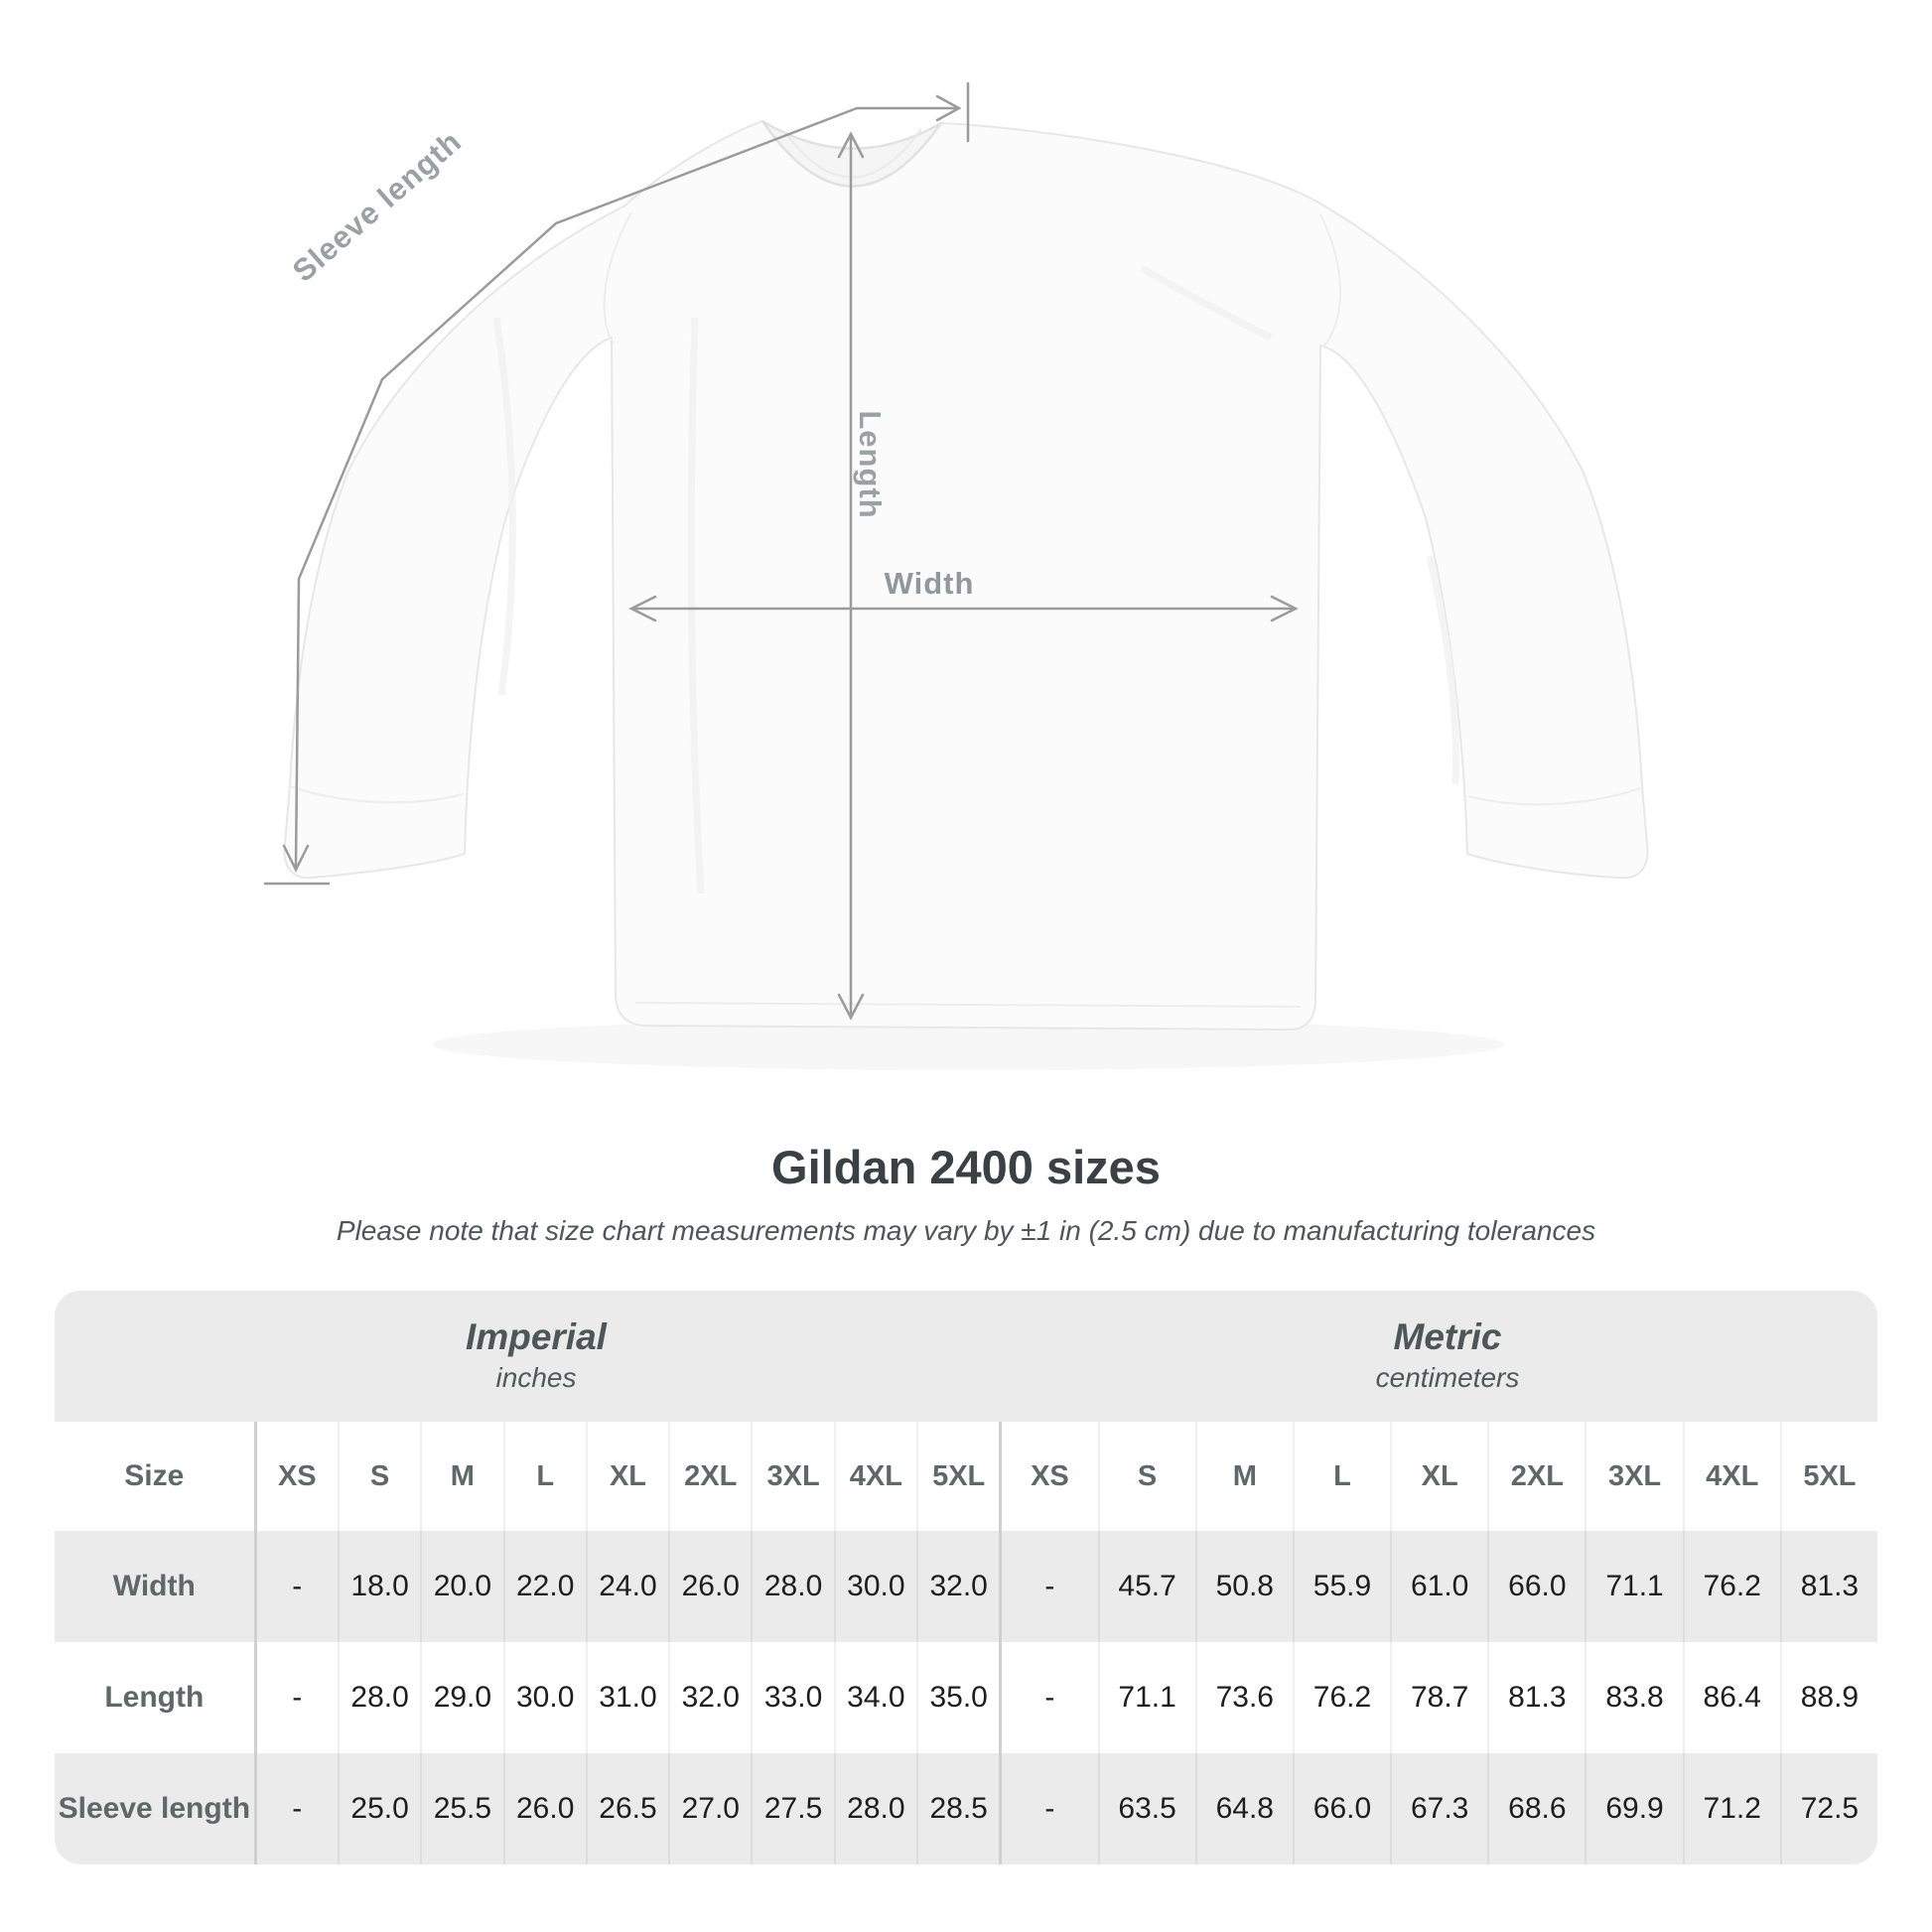 The width and height of the screenshot is (1932, 1932). What do you see at coordinates (536, 1378) in the screenshot?
I see `imperial-unit: inches` at bounding box center [536, 1378].